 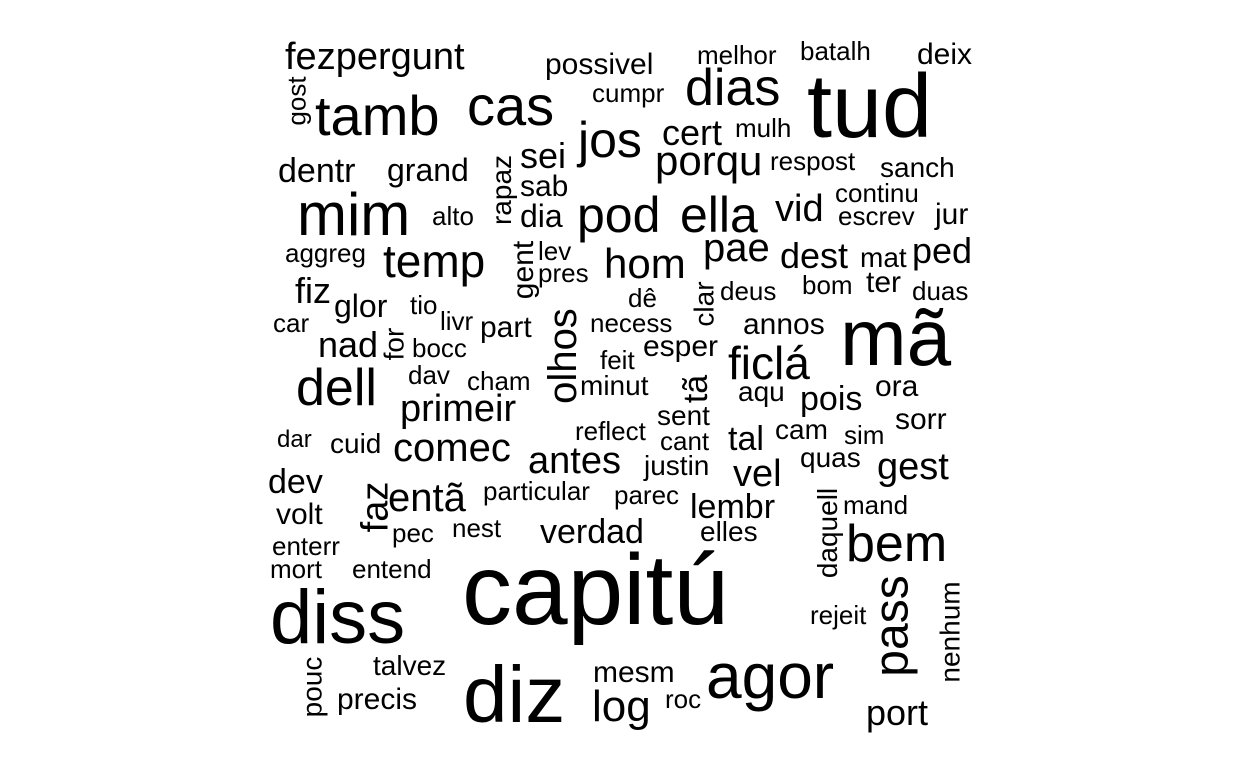 What do you see at coordinates (610, 140) in the screenshot?
I see `word: jos` at bounding box center [610, 140].